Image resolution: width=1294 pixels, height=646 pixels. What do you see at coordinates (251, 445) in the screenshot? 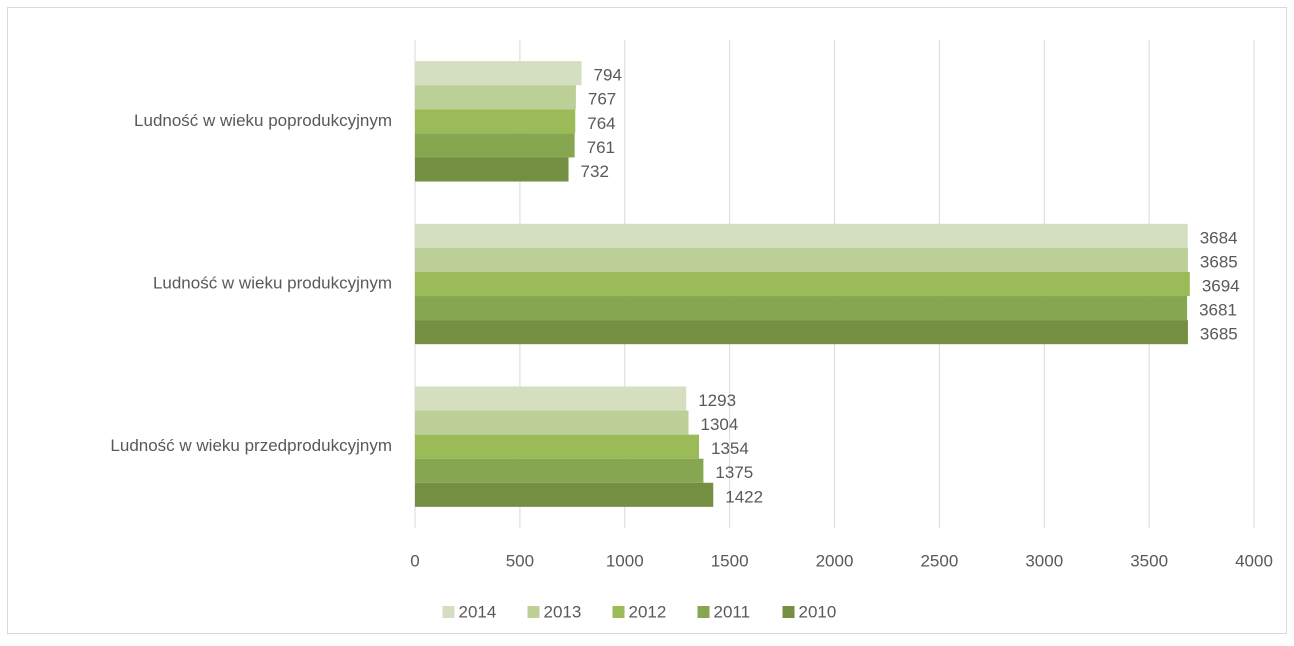
I see `y-tick-label: Ludność w wieku przedprodukcyjnym` at bounding box center [251, 445].